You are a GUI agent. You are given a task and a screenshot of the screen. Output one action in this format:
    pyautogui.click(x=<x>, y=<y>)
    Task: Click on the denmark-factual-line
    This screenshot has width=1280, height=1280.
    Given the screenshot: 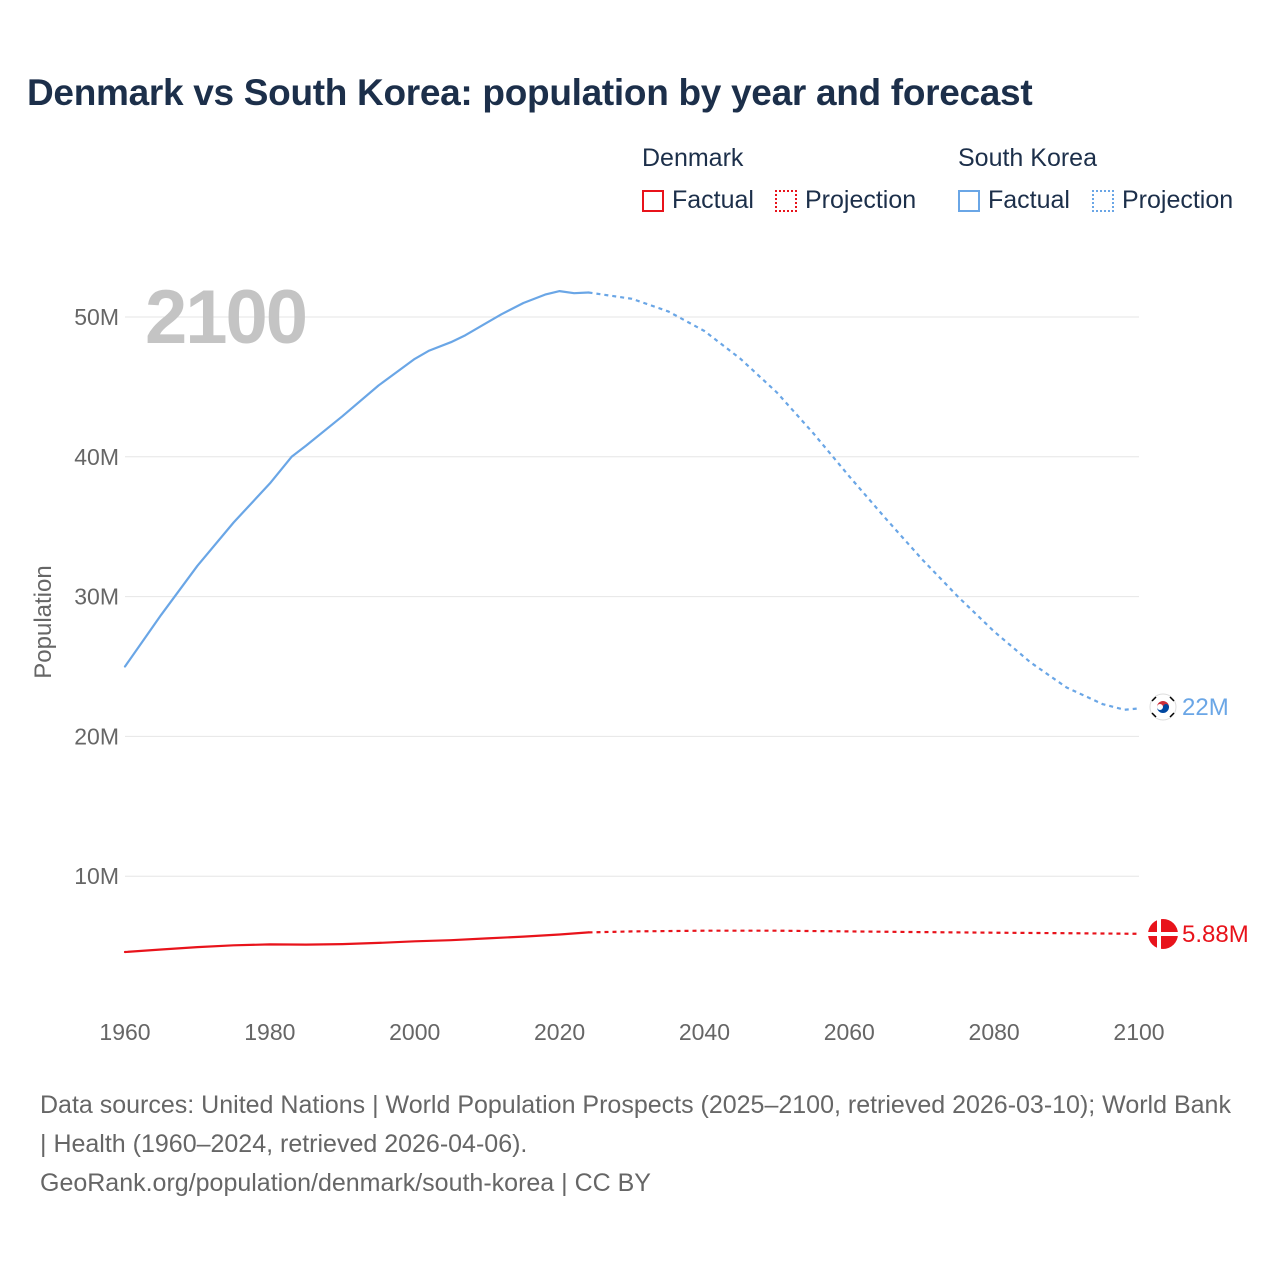 What is the action you would take?
    pyautogui.click(x=356, y=942)
    